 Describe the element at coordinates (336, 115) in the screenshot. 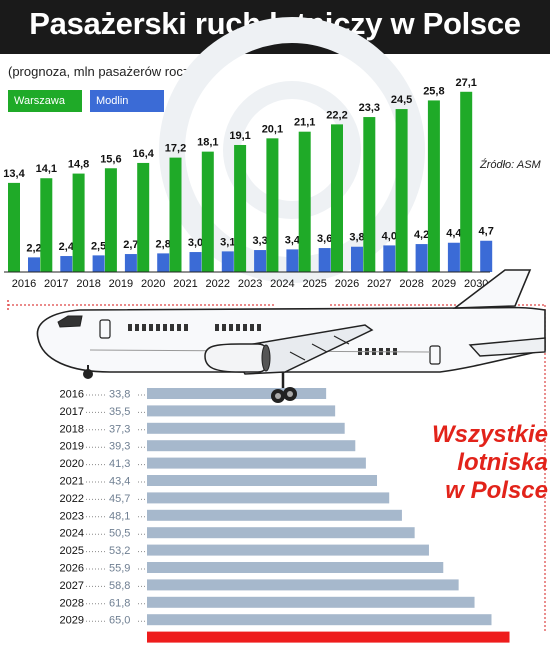

I see `label-warszawa-2026: 22,2` at that location.